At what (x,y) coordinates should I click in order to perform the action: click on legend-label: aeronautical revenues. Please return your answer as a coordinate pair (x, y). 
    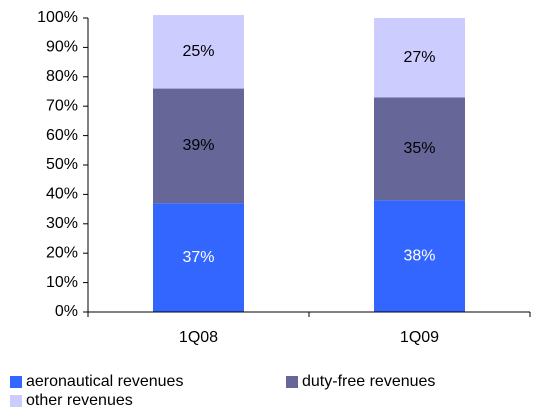
    Looking at the image, I should click on (104, 381).